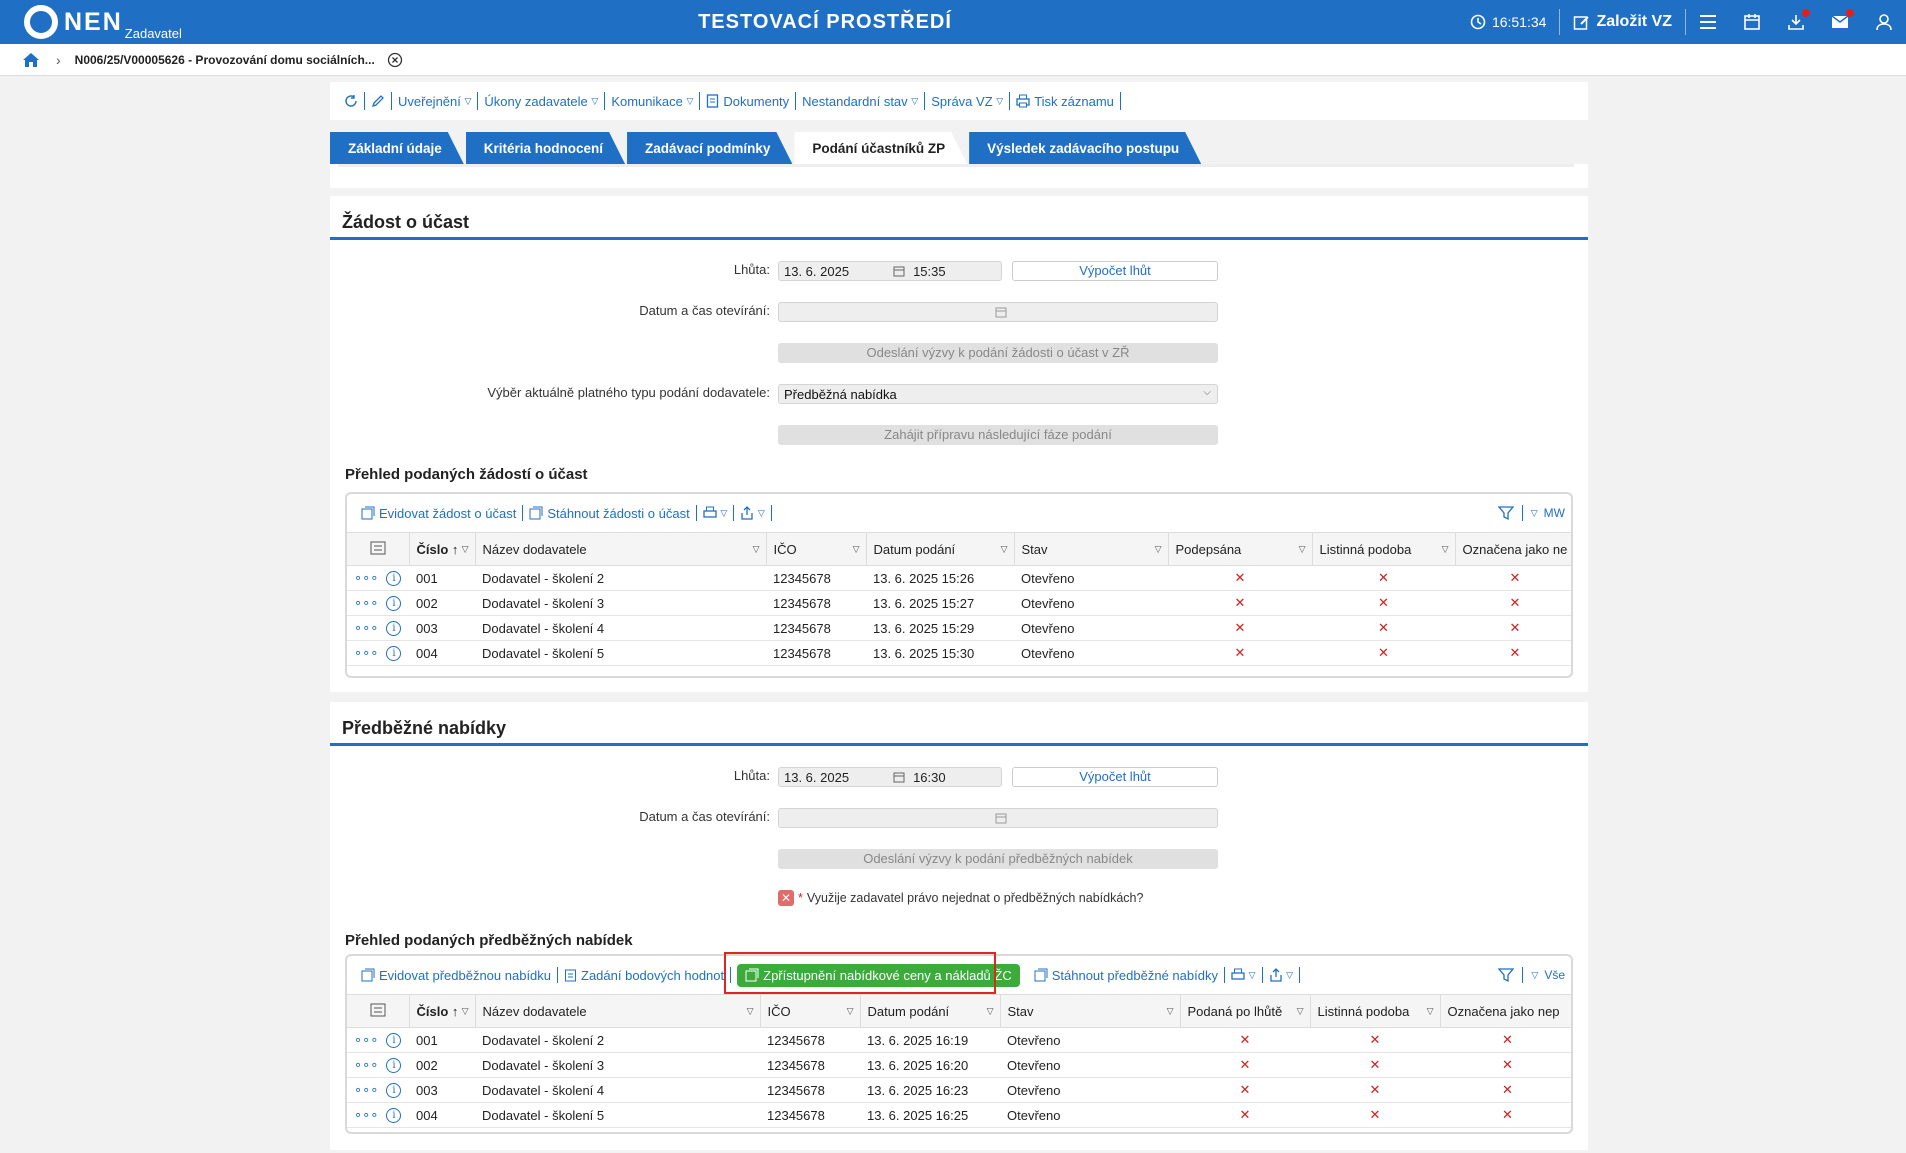 The width and height of the screenshot is (1906, 1153). I want to click on column-oznacena: Označena jako ne, so click(1513, 549).